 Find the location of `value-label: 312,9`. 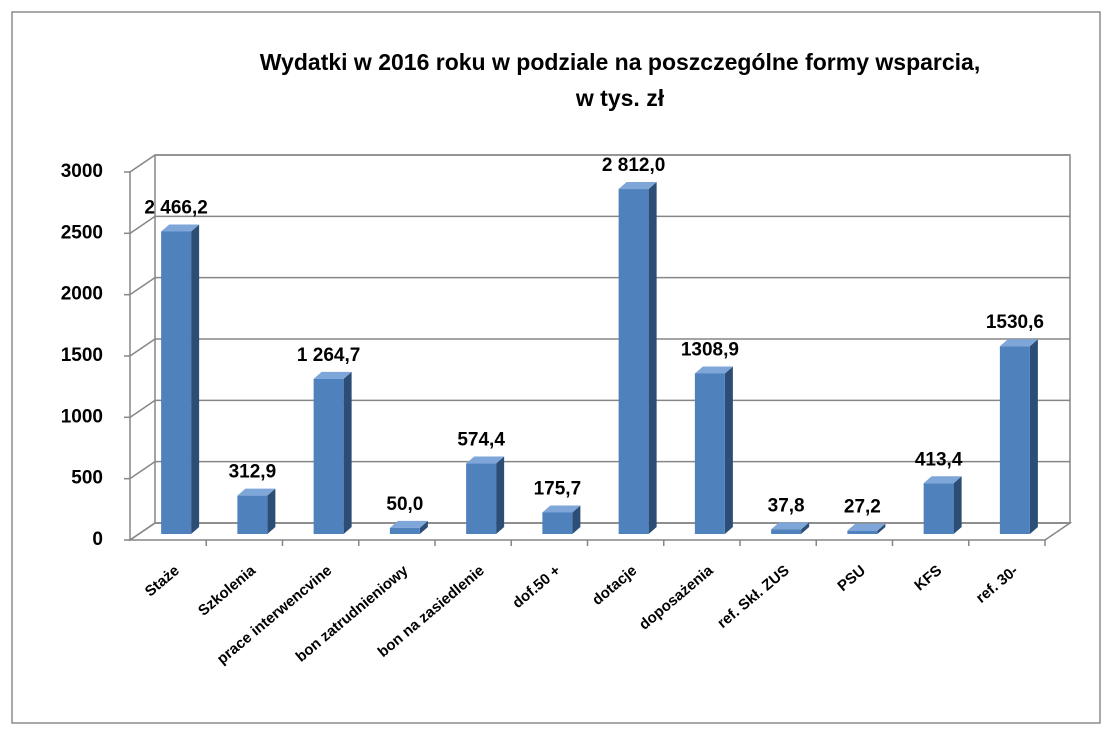

value-label: 312,9 is located at coordinates (253, 472).